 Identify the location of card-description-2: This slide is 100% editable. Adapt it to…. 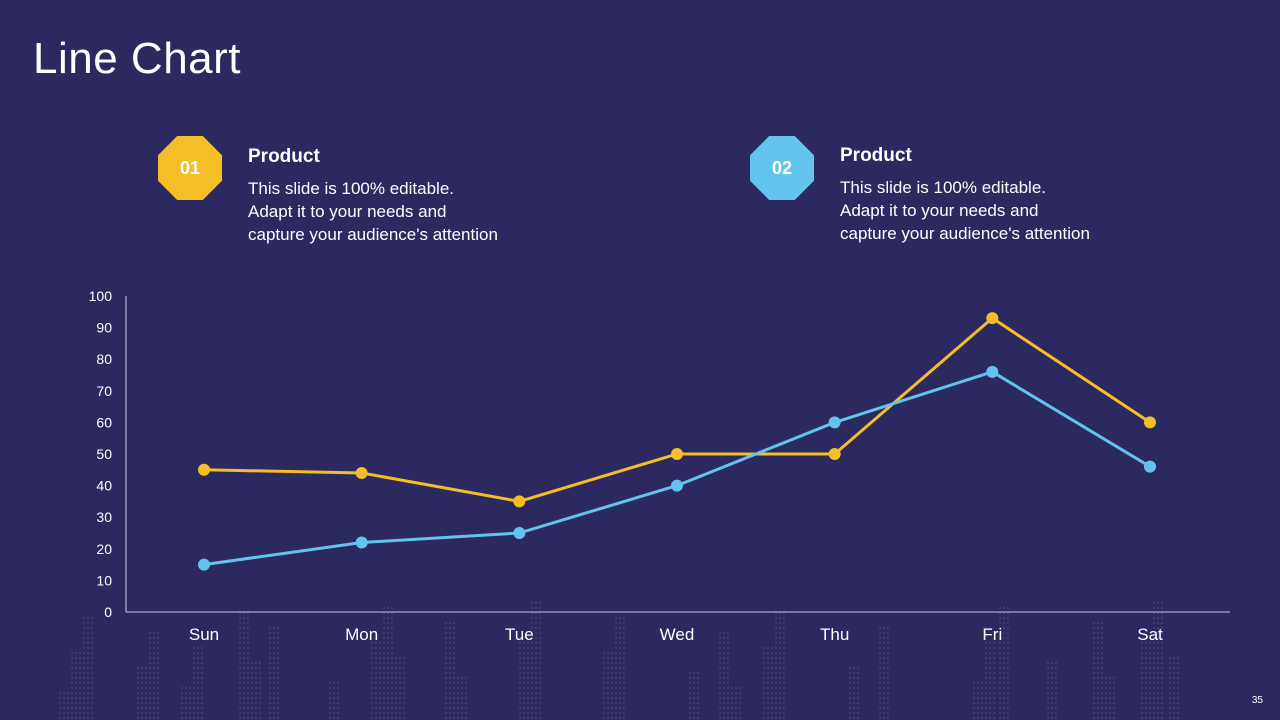
(1005, 210).